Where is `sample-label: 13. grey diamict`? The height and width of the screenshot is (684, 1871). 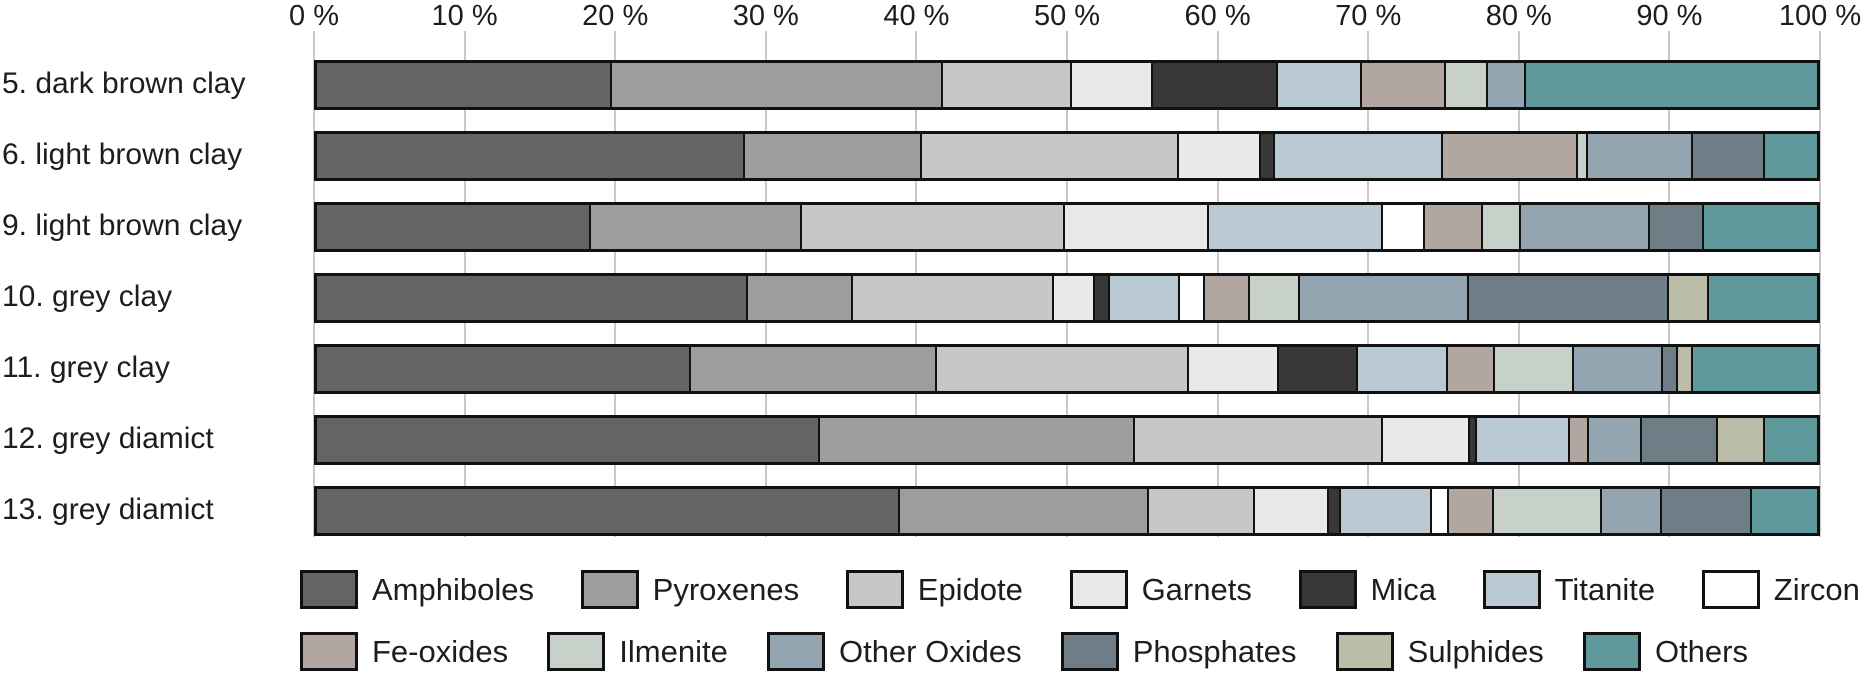 sample-label: 13. grey diamict is located at coordinates (108, 509).